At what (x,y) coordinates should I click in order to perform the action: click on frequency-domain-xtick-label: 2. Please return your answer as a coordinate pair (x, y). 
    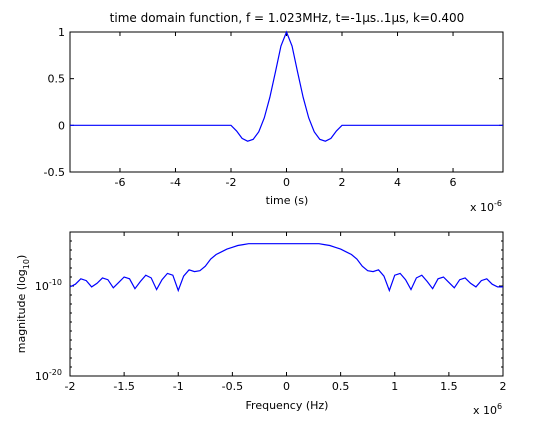
    Looking at the image, I should click on (503, 386).